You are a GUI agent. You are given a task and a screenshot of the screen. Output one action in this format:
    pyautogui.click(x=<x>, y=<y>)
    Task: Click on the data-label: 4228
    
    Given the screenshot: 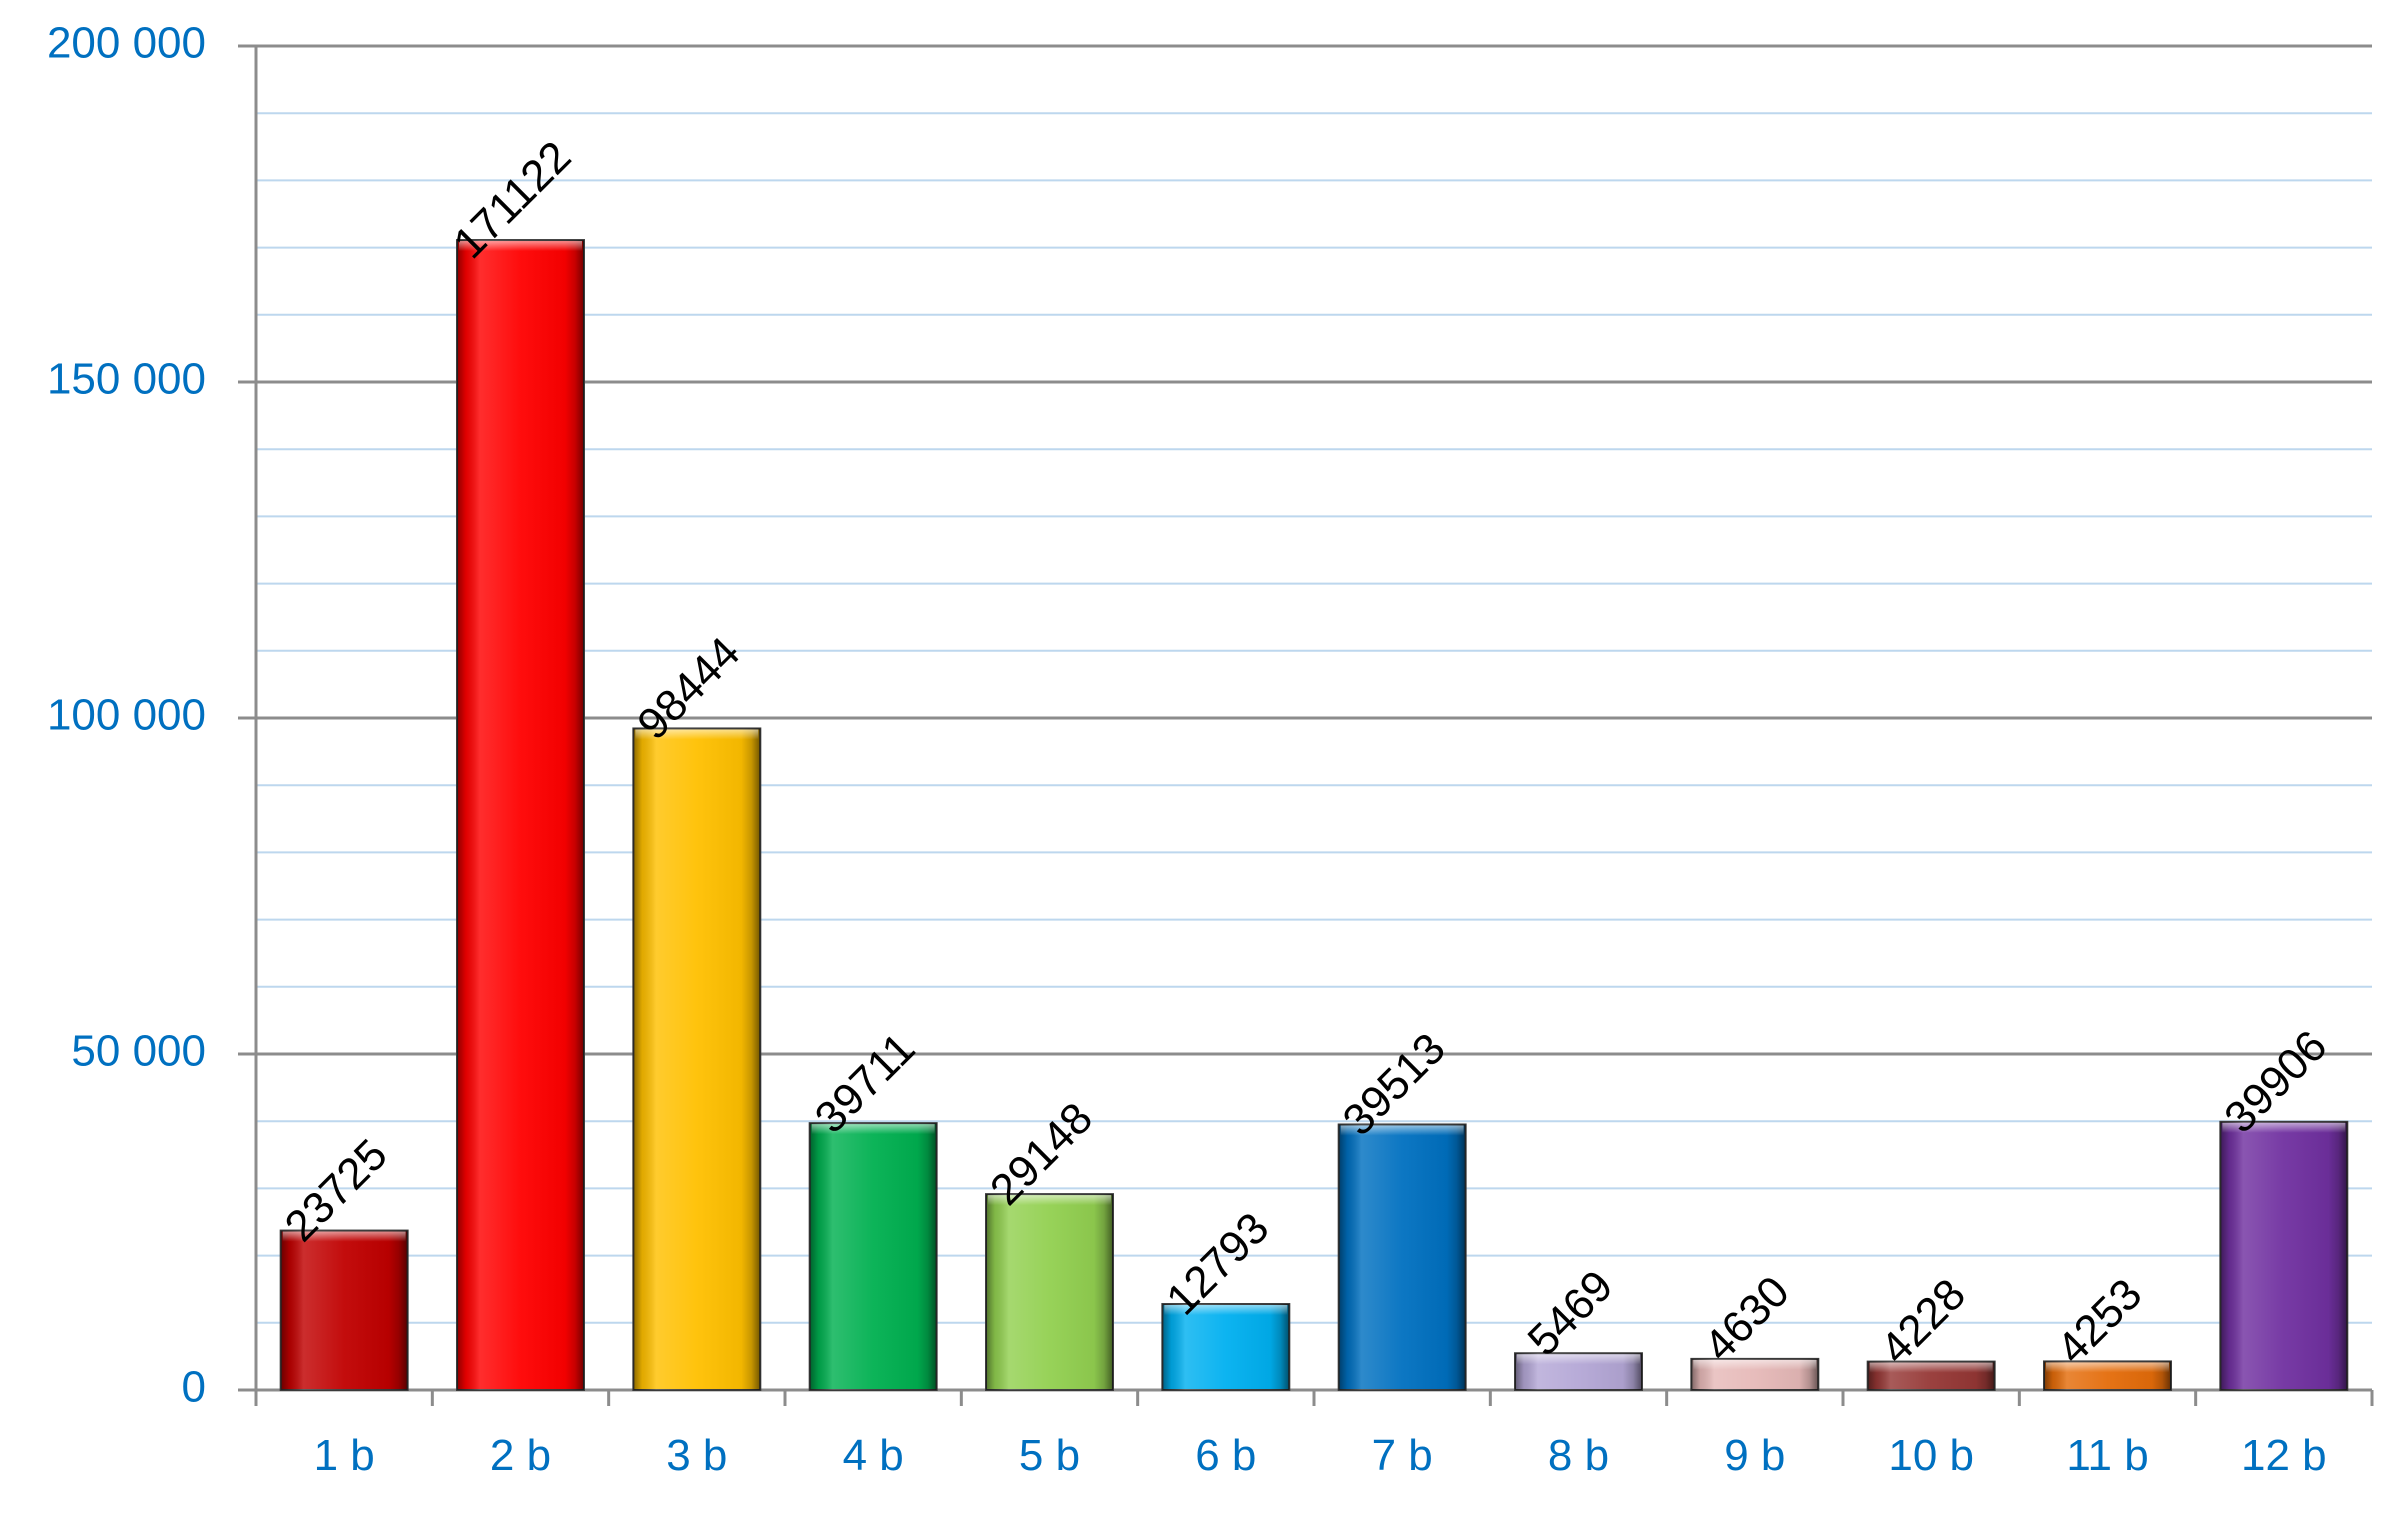 What is the action you would take?
    pyautogui.click(x=1923, y=1322)
    